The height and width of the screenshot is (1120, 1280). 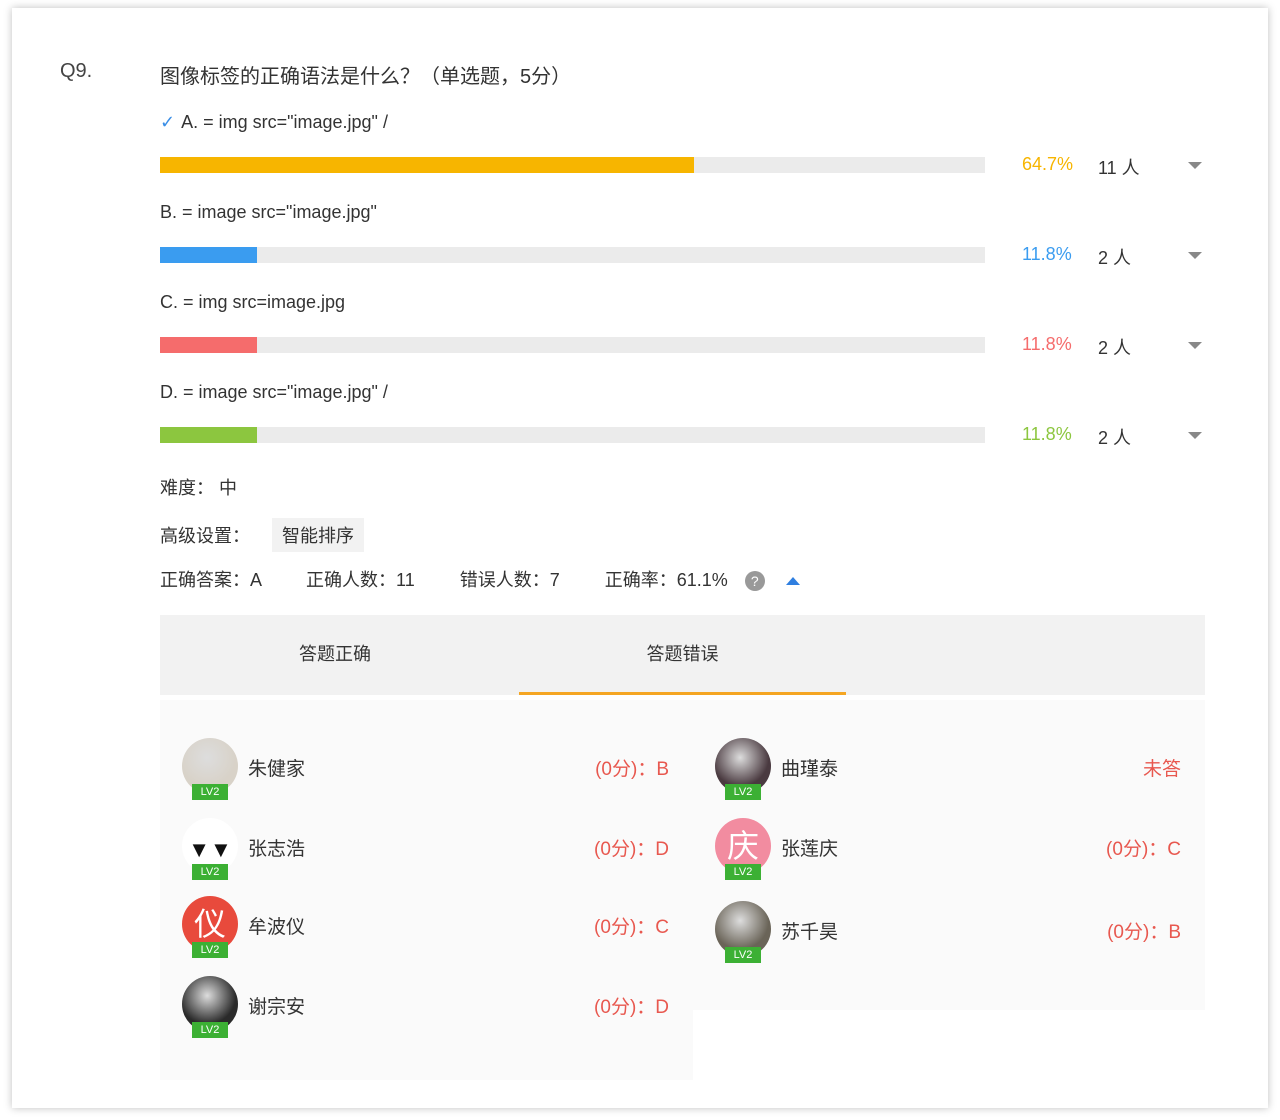 What do you see at coordinates (509, 580) in the screenshot?
I see `wrong-count: 错误人数：7` at bounding box center [509, 580].